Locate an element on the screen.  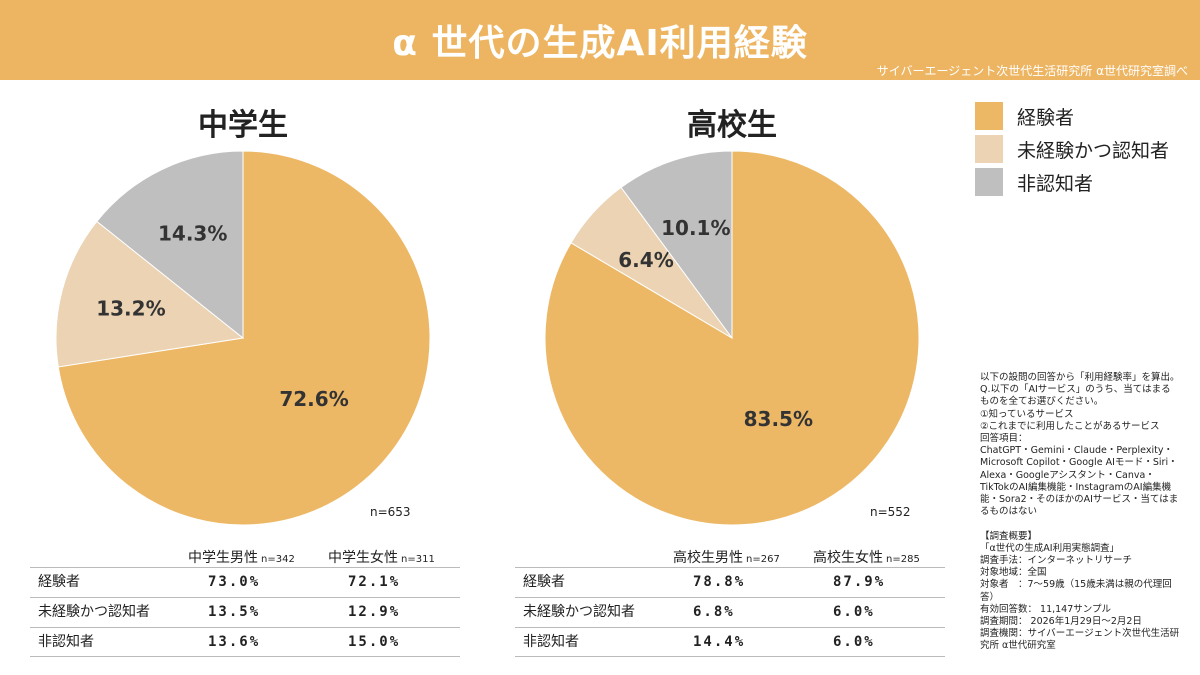
pie-title-high-school: 高校生 is located at coordinates (732, 125).